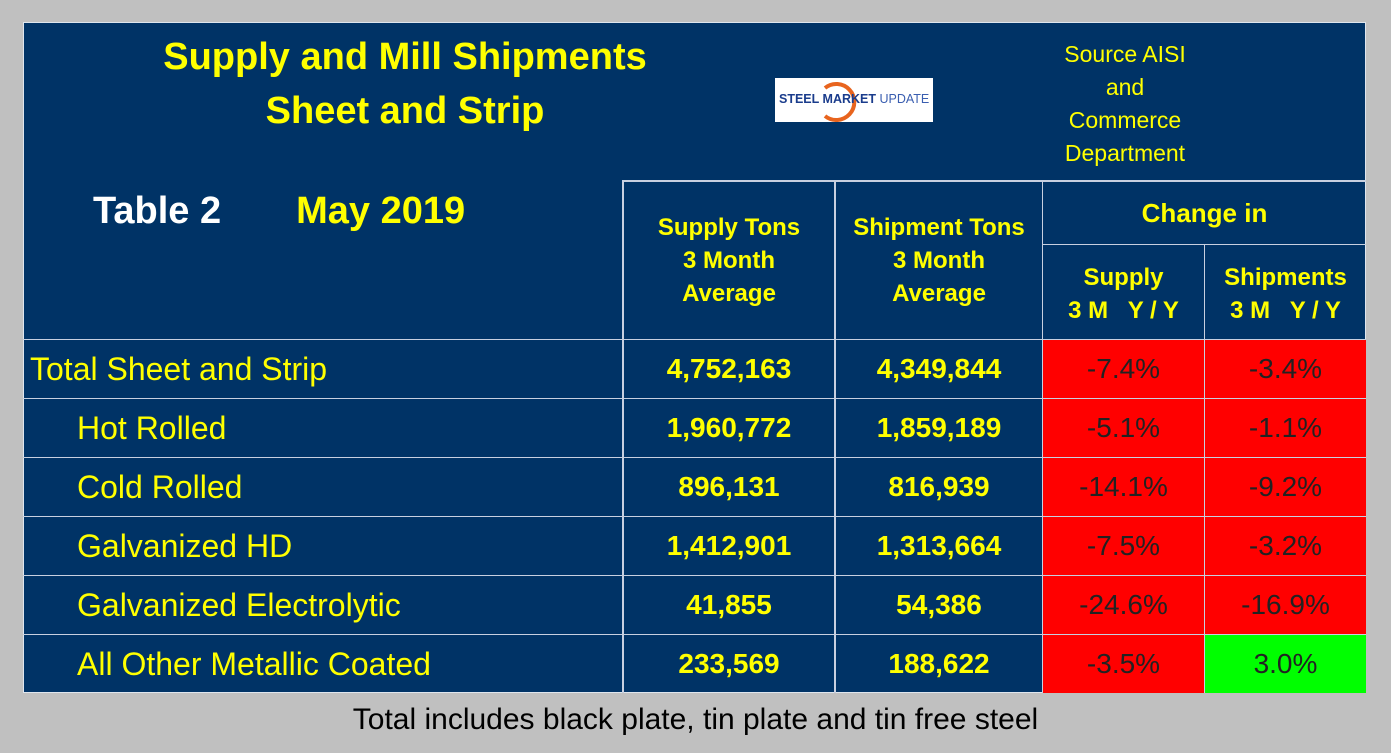 This screenshot has height=753, width=1391. What do you see at coordinates (1285, 487) in the screenshot?
I see `shipments-change: -9.2%` at bounding box center [1285, 487].